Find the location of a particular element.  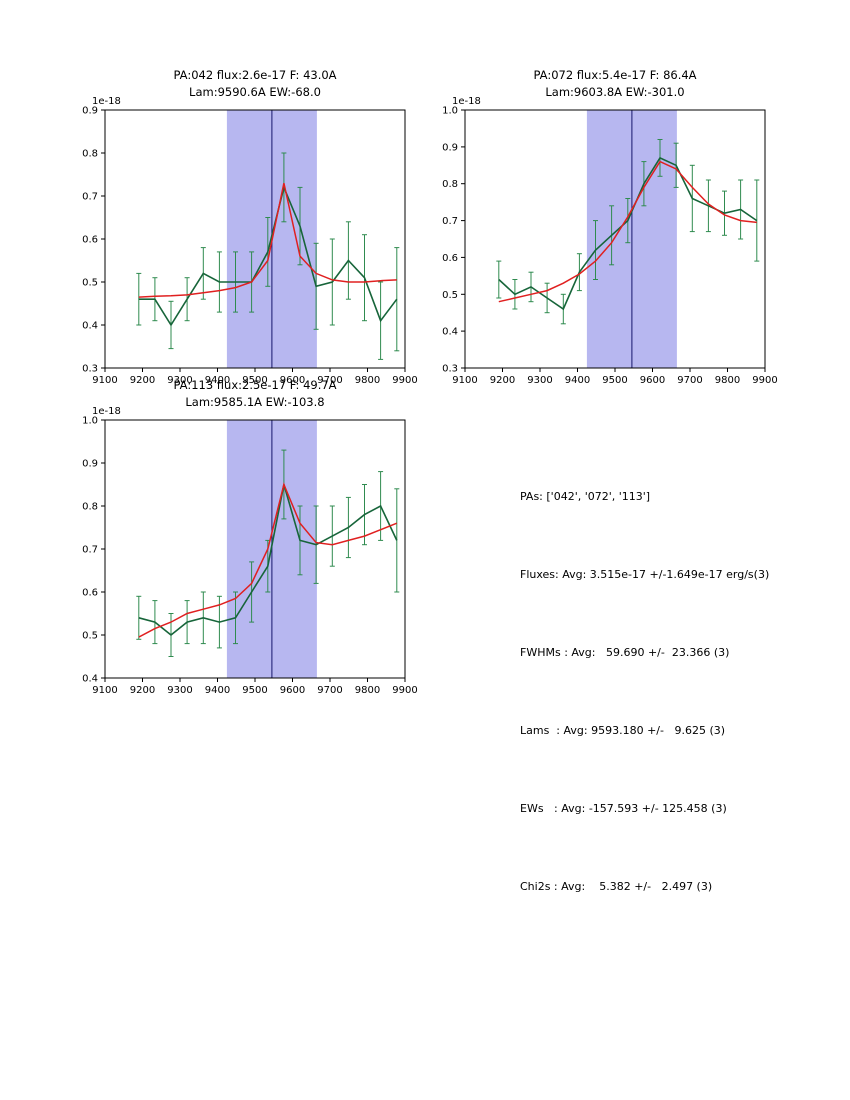

stats-line-fwhms: FWHMs : Avg: 59.690 +/- 23.366 (3) is located at coordinates (625, 652).